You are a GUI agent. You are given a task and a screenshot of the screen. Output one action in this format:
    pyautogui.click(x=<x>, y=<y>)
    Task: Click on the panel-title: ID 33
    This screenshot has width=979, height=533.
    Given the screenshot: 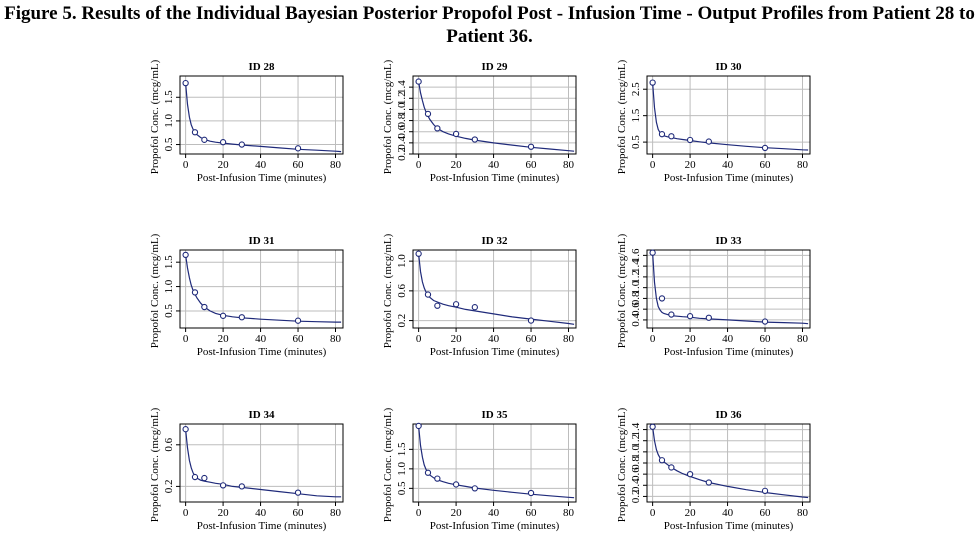 What is the action you would take?
    pyautogui.click(x=729, y=241)
    